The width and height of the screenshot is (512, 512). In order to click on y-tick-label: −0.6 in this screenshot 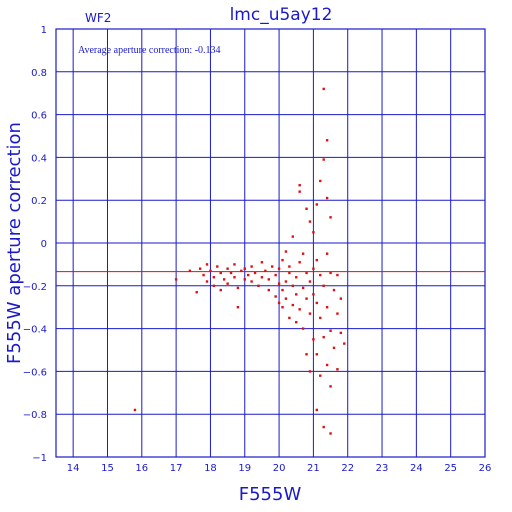, I will do `click(35, 372)`.